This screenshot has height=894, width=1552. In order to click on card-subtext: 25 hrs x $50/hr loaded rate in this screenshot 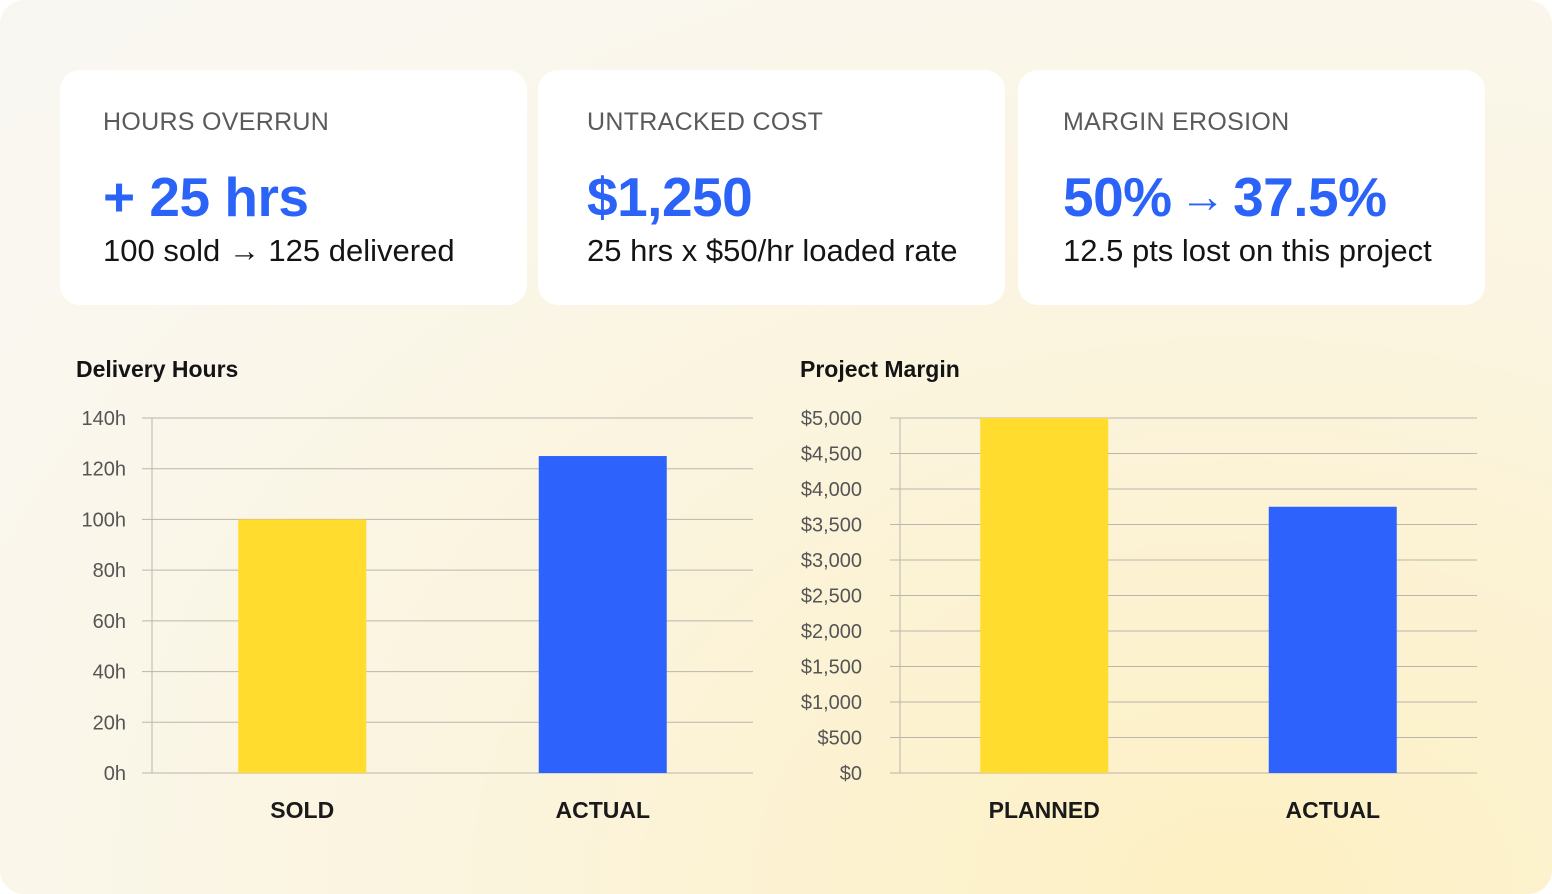, I will do `click(772, 250)`.